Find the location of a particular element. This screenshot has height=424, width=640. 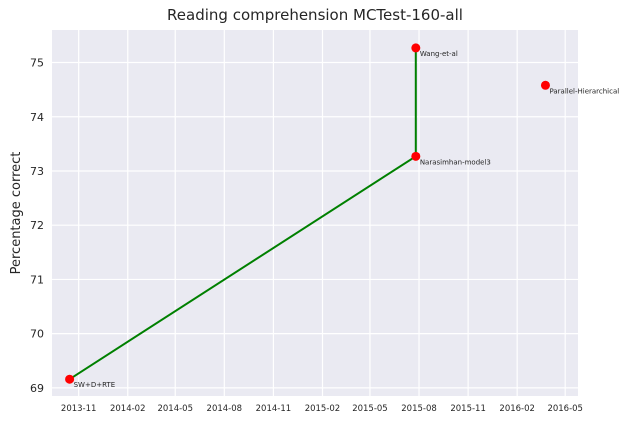

y-tick-label: 75 is located at coordinates (37, 63).